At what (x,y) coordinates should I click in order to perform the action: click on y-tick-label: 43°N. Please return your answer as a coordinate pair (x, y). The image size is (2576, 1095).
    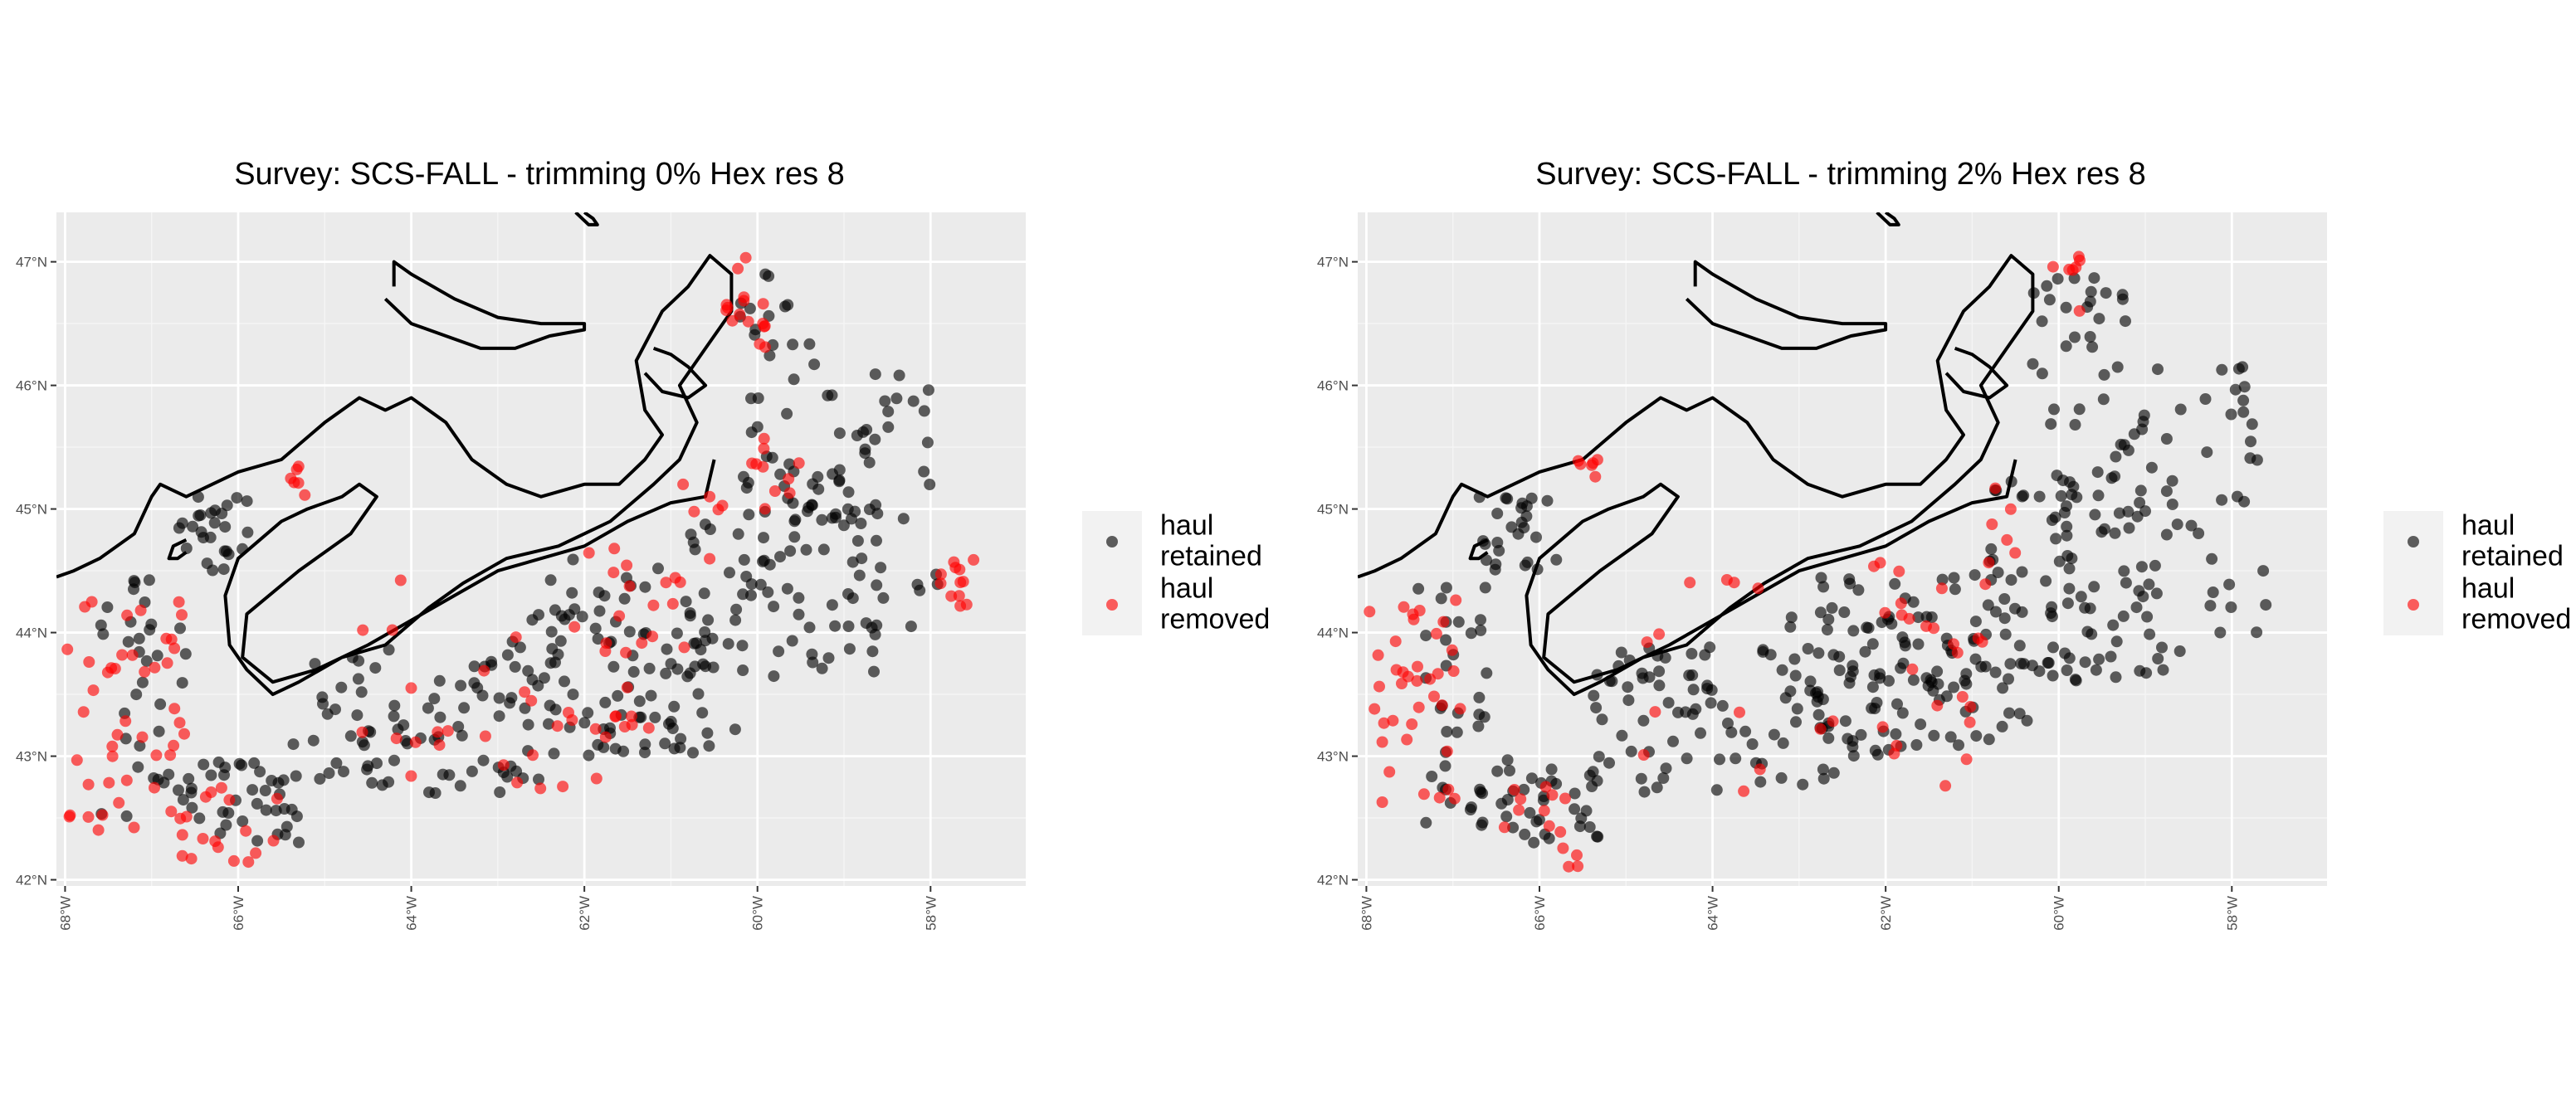
    Looking at the image, I should click on (32, 757).